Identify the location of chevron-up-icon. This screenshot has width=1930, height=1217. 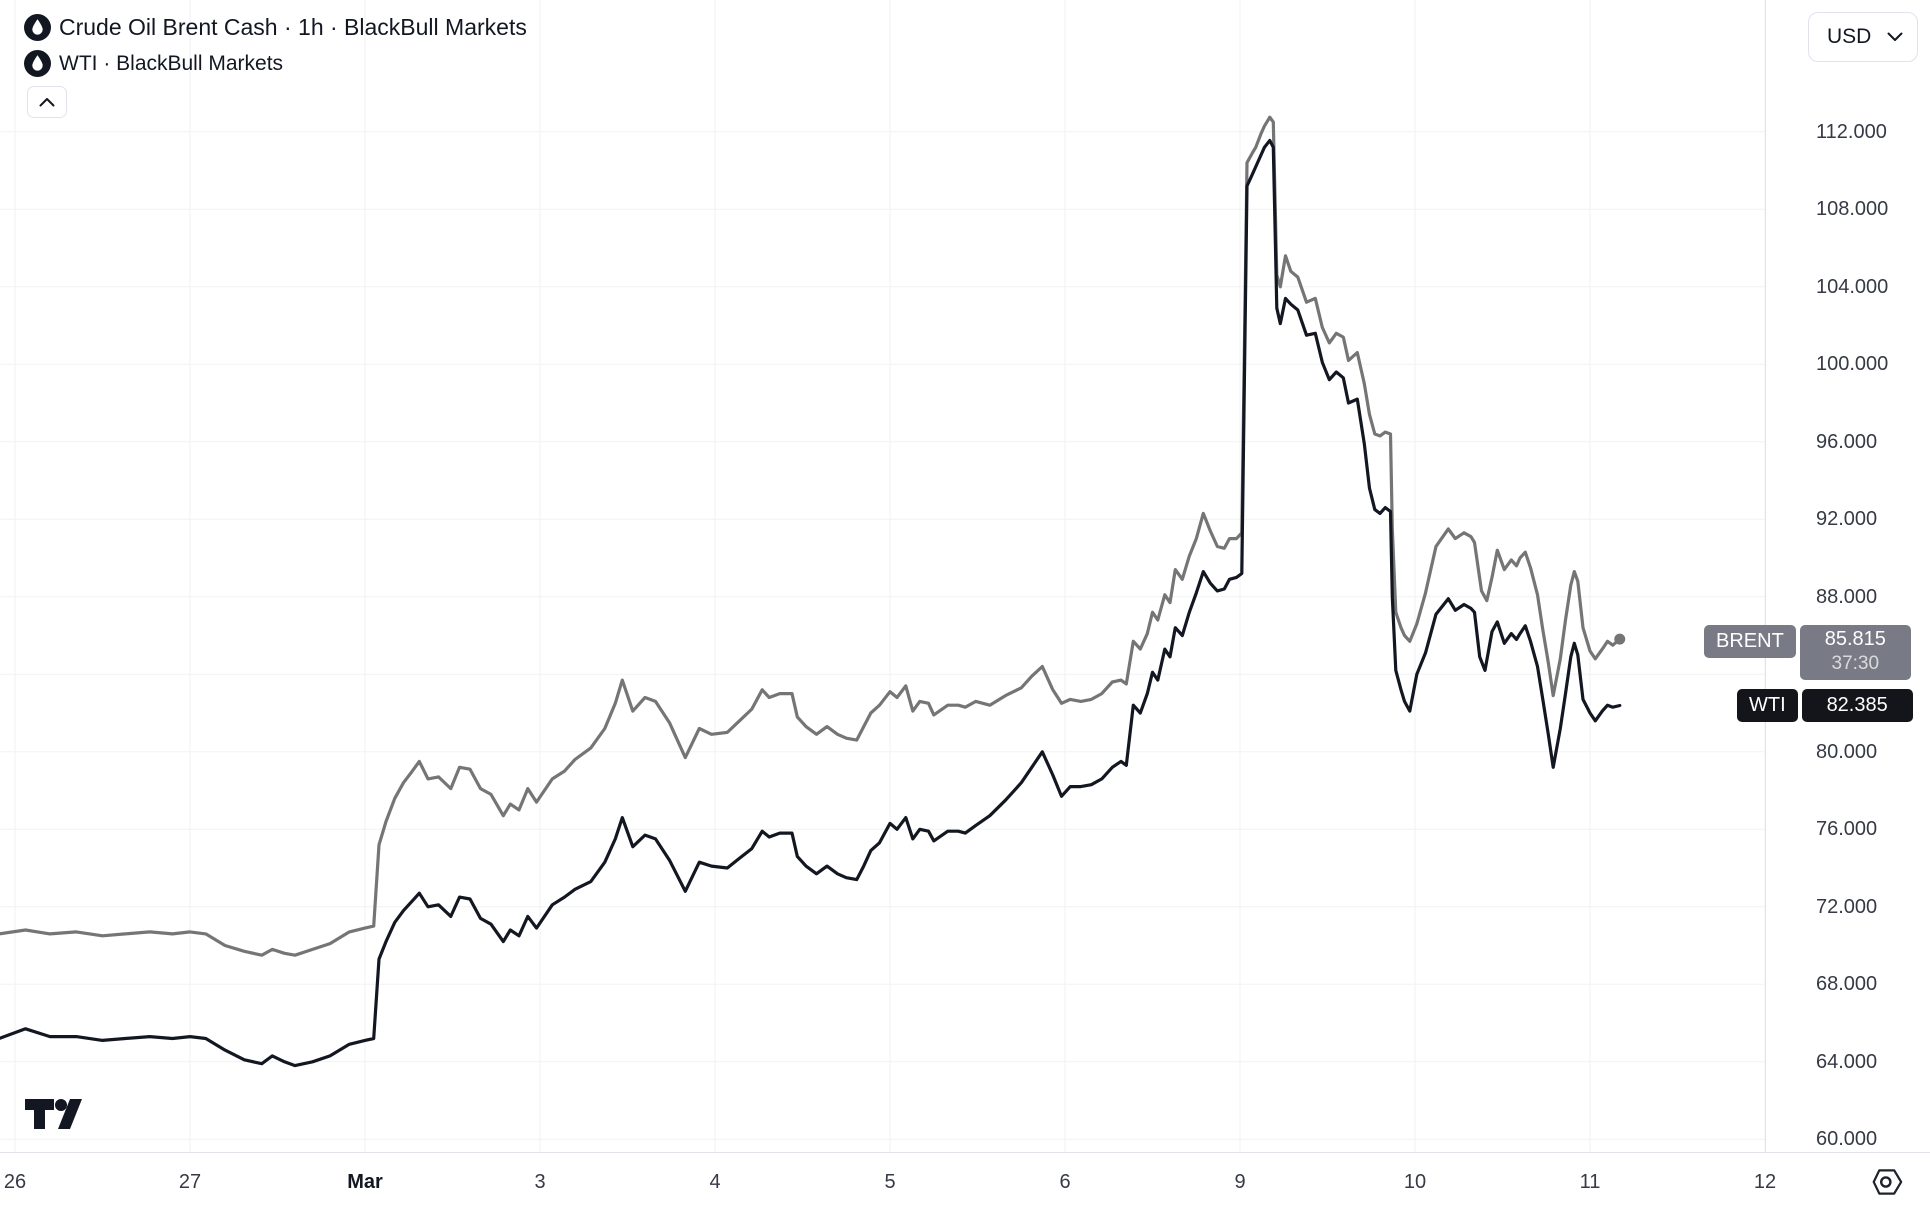
(47, 102).